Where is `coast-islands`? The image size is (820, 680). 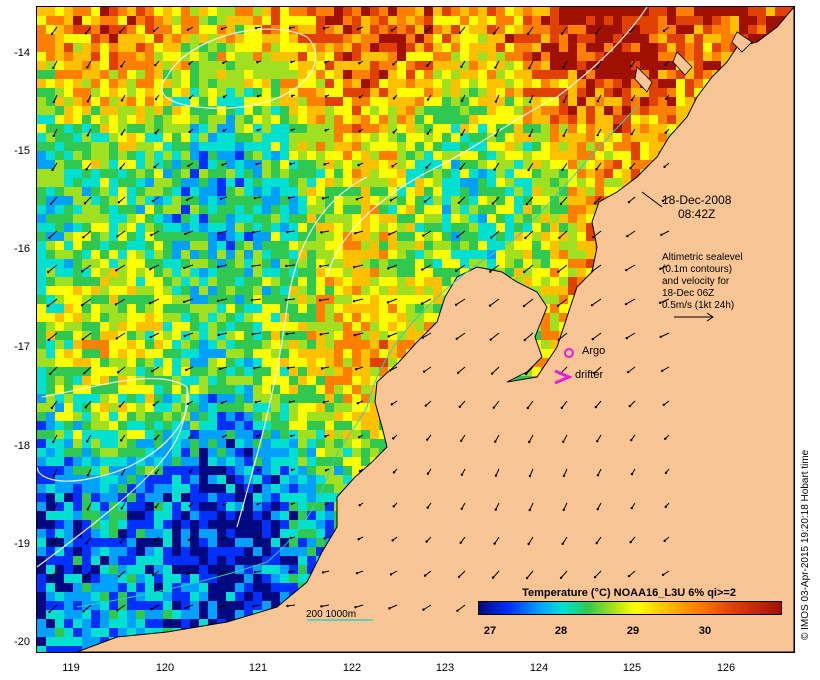
coast-islands is located at coordinates (693, 62).